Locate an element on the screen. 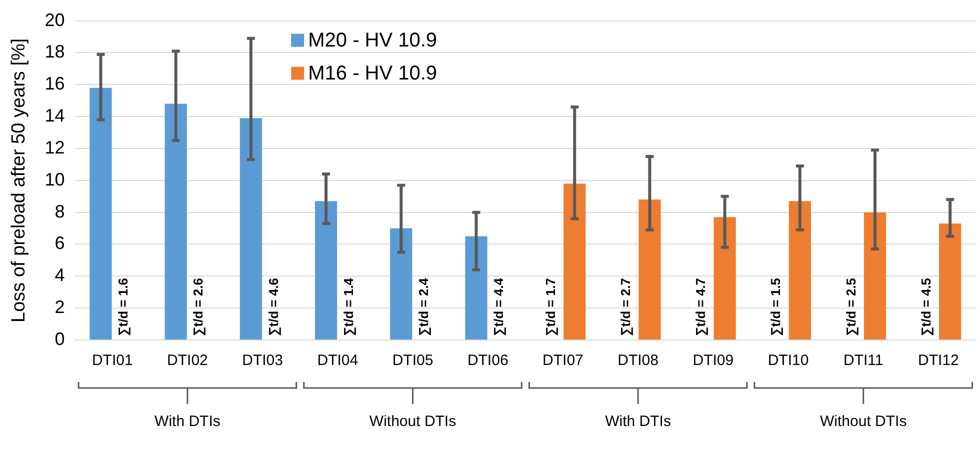  x-tick-label: DTI11 is located at coordinates (863, 361).